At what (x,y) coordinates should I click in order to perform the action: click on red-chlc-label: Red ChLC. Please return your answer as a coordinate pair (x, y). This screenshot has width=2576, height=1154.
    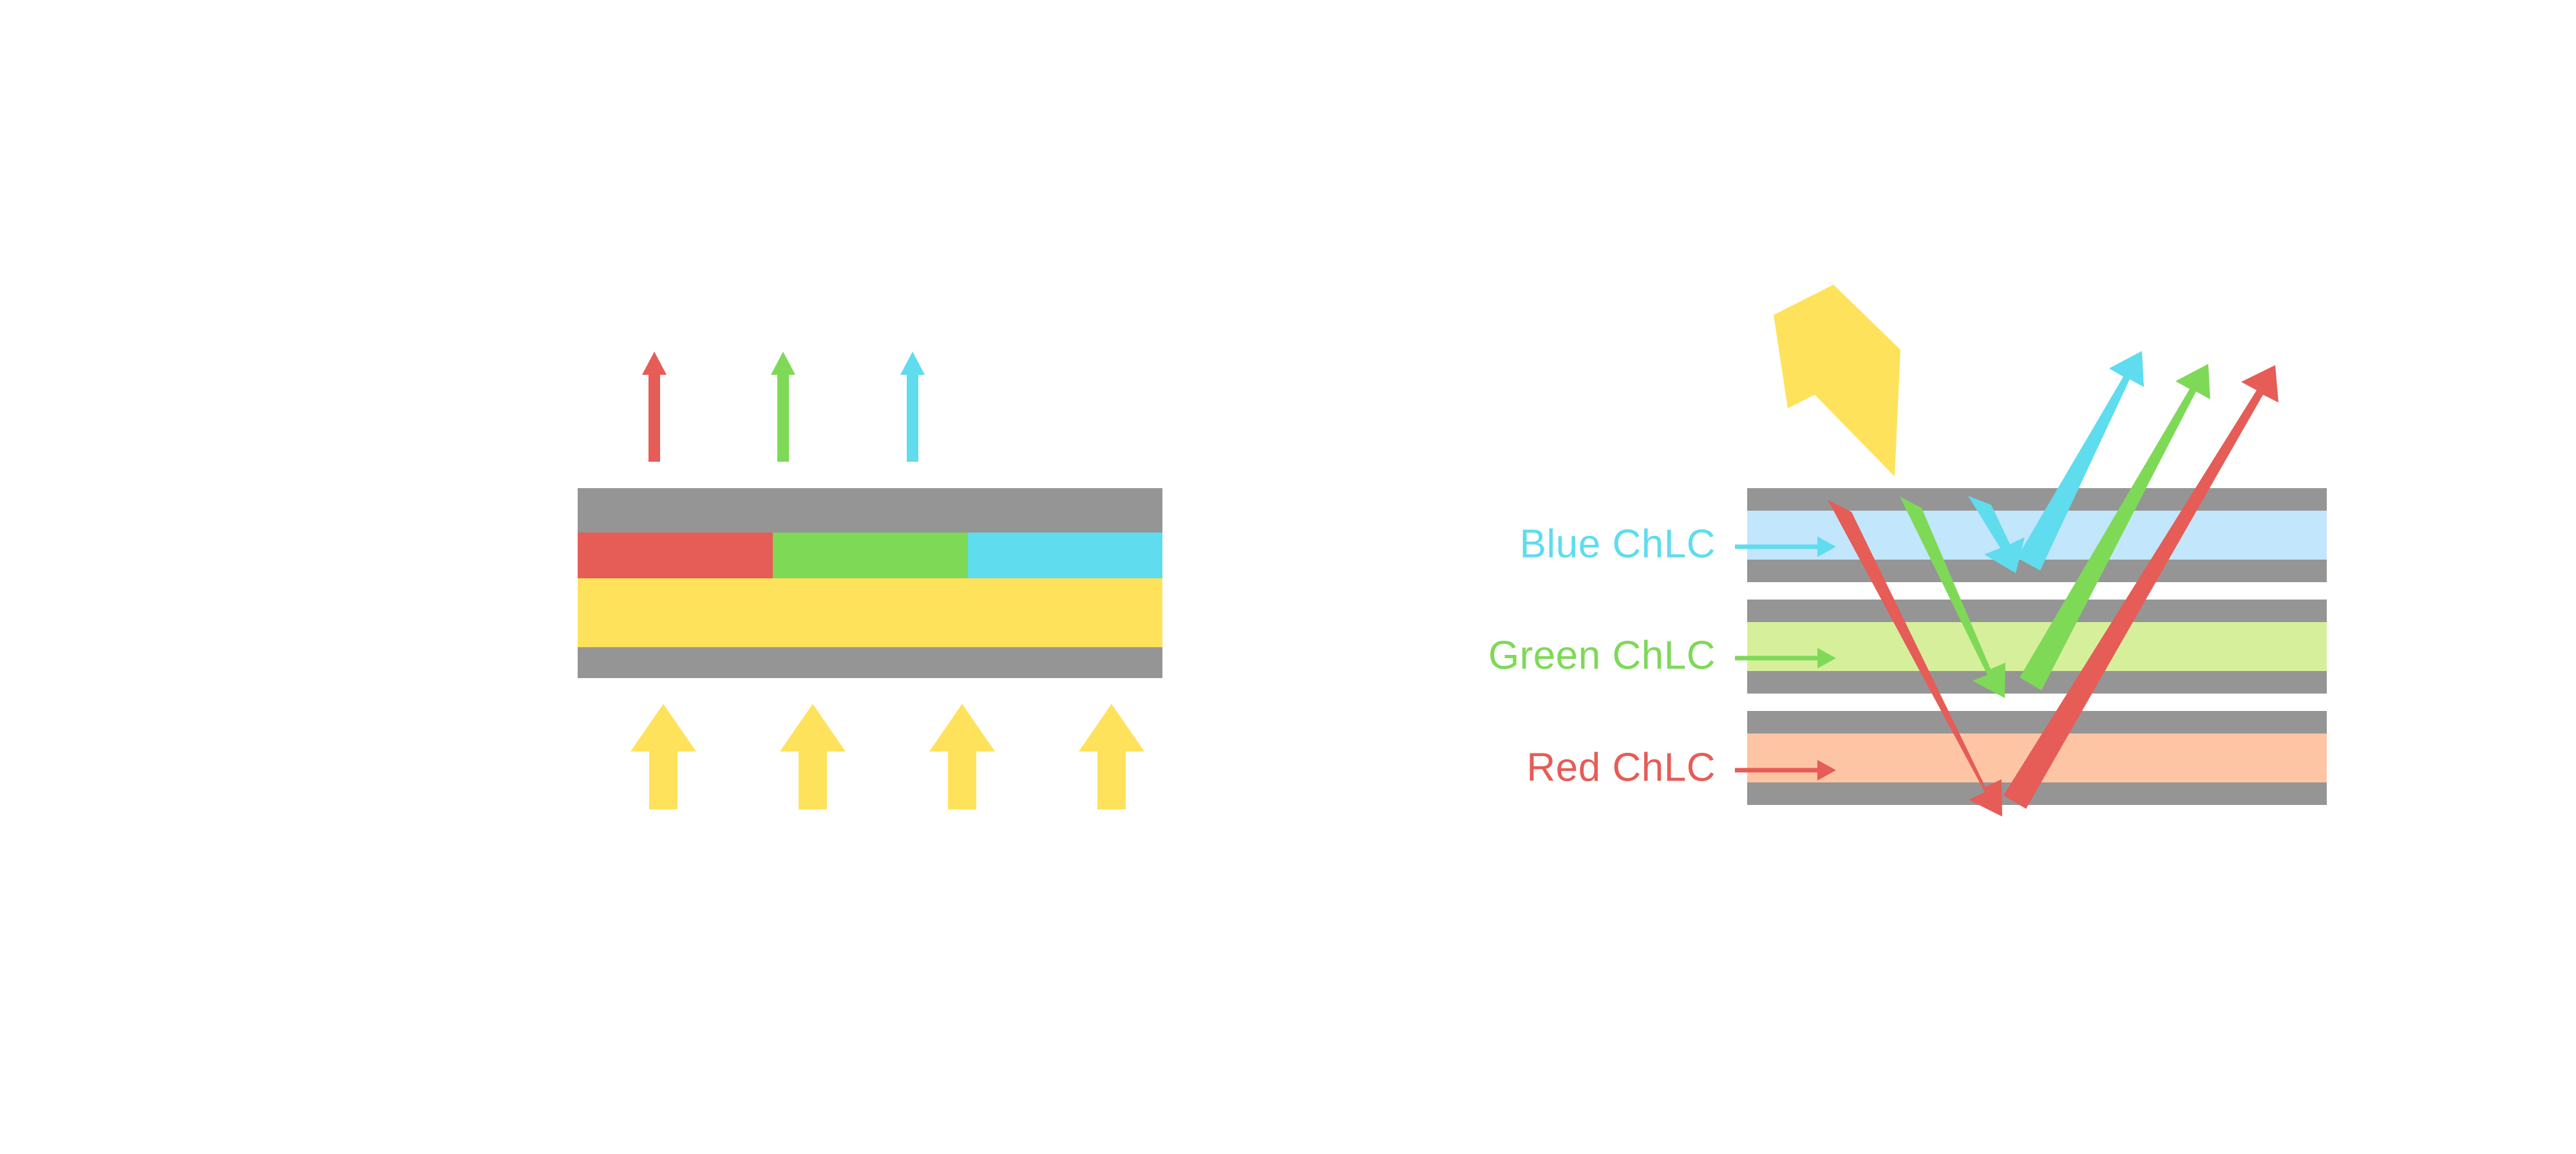
    Looking at the image, I should click on (1622, 767).